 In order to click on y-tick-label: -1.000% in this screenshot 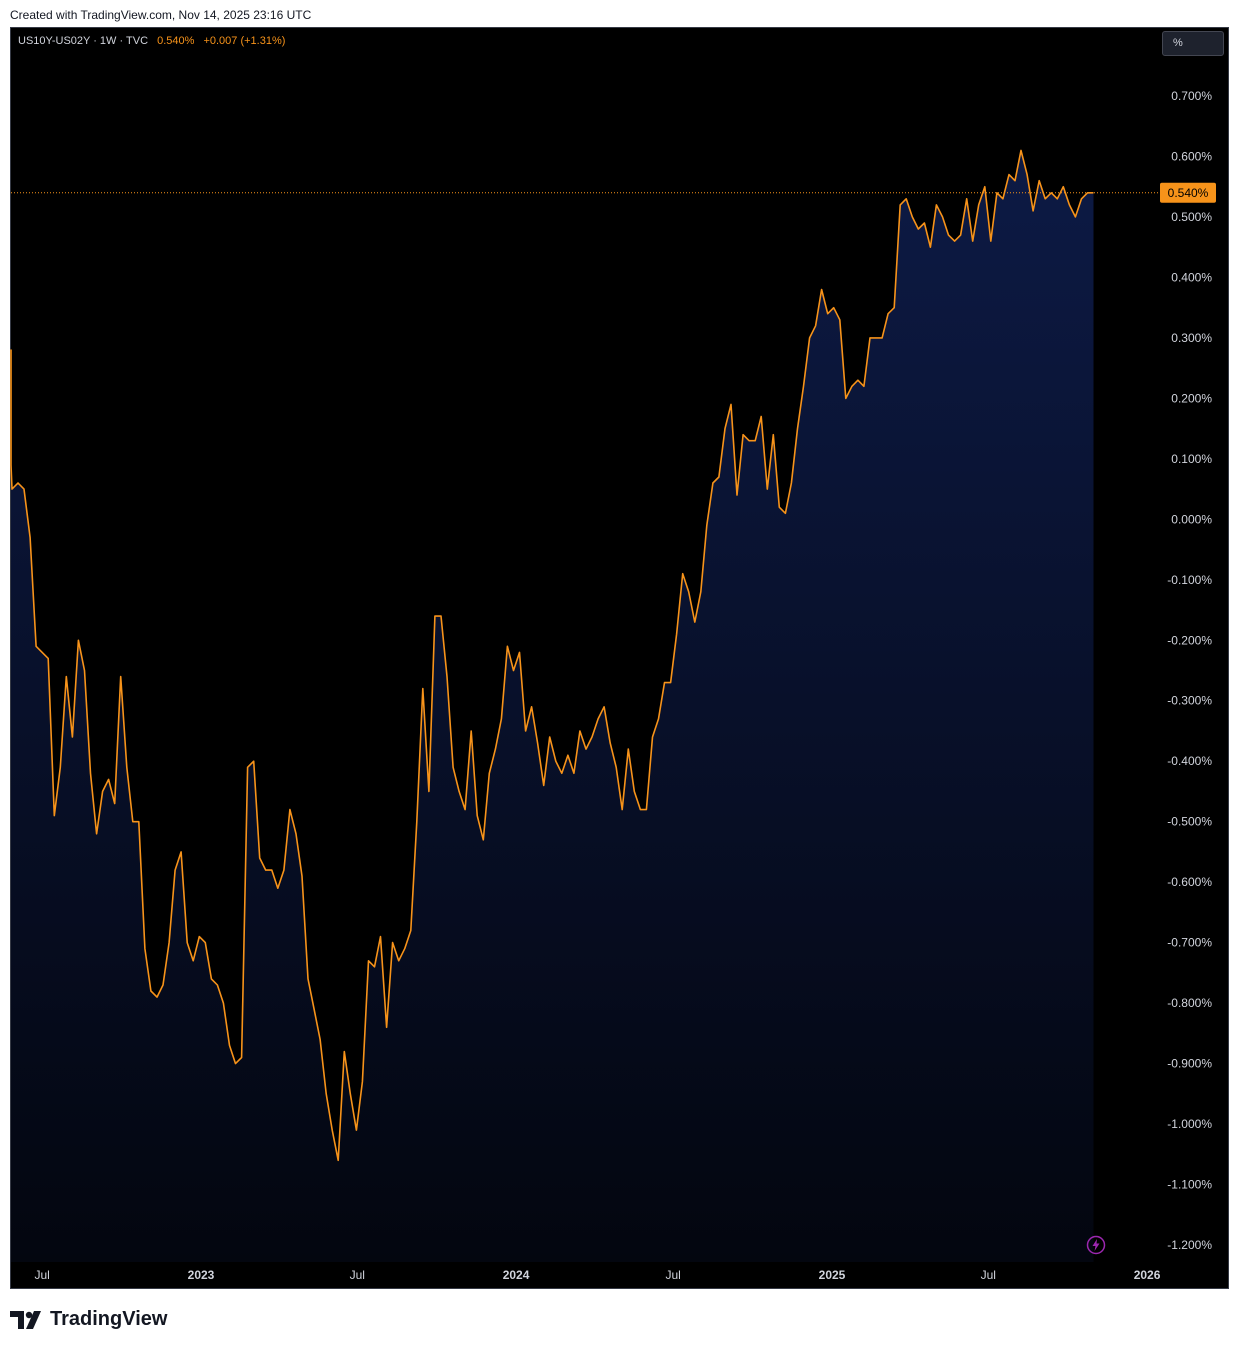, I will do `click(1189, 1124)`.